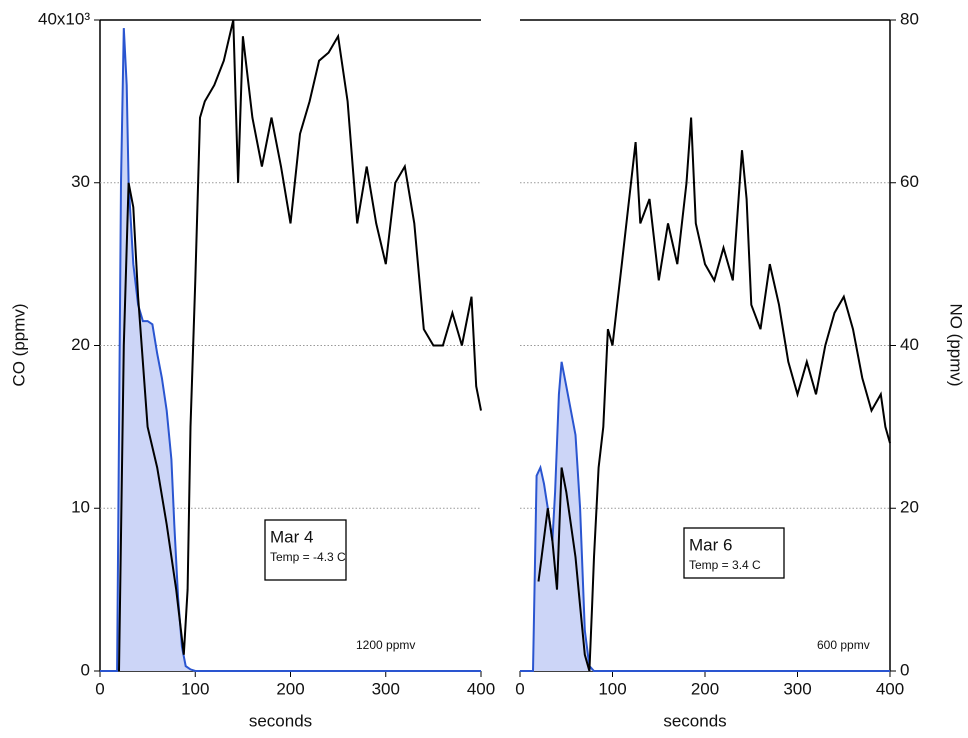  I want to click on annotation-note: 1200 ppmv, so click(385, 645).